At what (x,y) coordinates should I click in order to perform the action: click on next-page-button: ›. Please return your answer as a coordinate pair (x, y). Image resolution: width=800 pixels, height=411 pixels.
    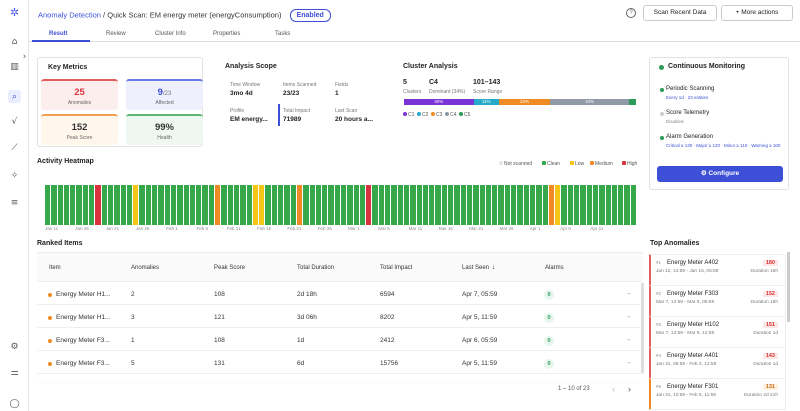
    Looking at the image, I should click on (629, 389).